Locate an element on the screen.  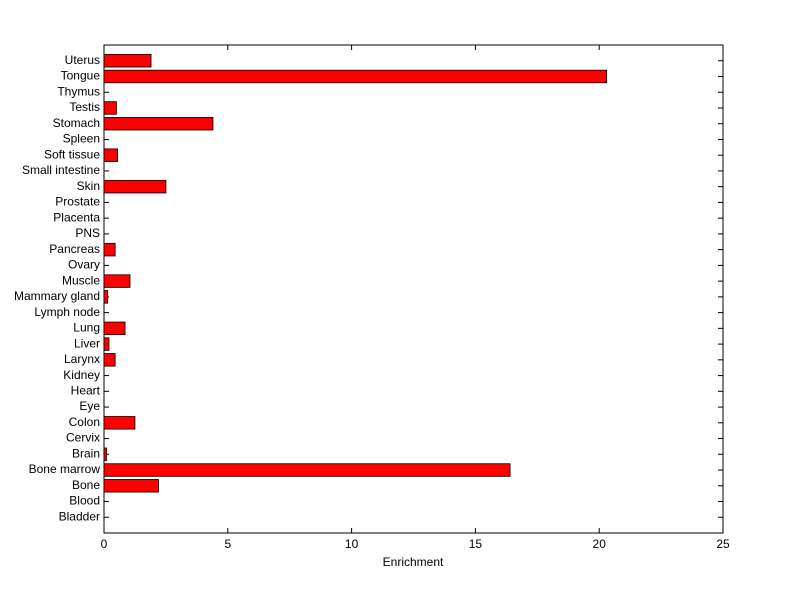
y-tick-label: Lymph node is located at coordinates (67, 312).